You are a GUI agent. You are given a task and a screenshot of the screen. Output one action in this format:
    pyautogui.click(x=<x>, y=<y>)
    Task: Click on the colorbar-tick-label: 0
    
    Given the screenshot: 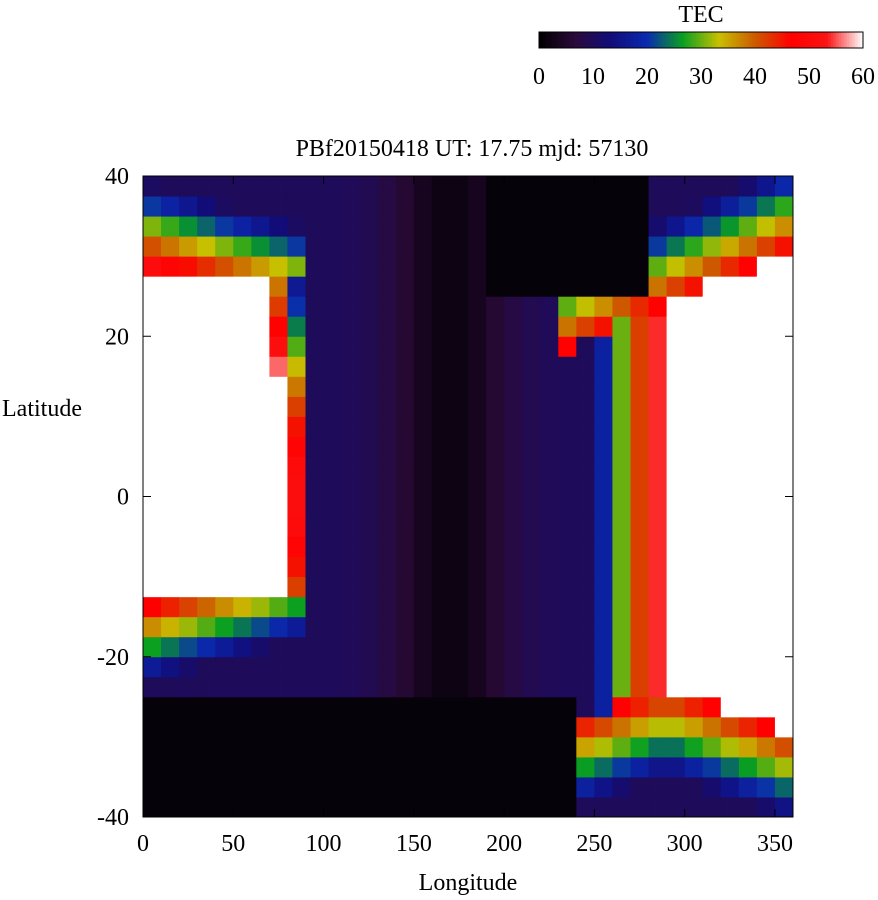 What is the action you would take?
    pyautogui.click(x=539, y=77)
    